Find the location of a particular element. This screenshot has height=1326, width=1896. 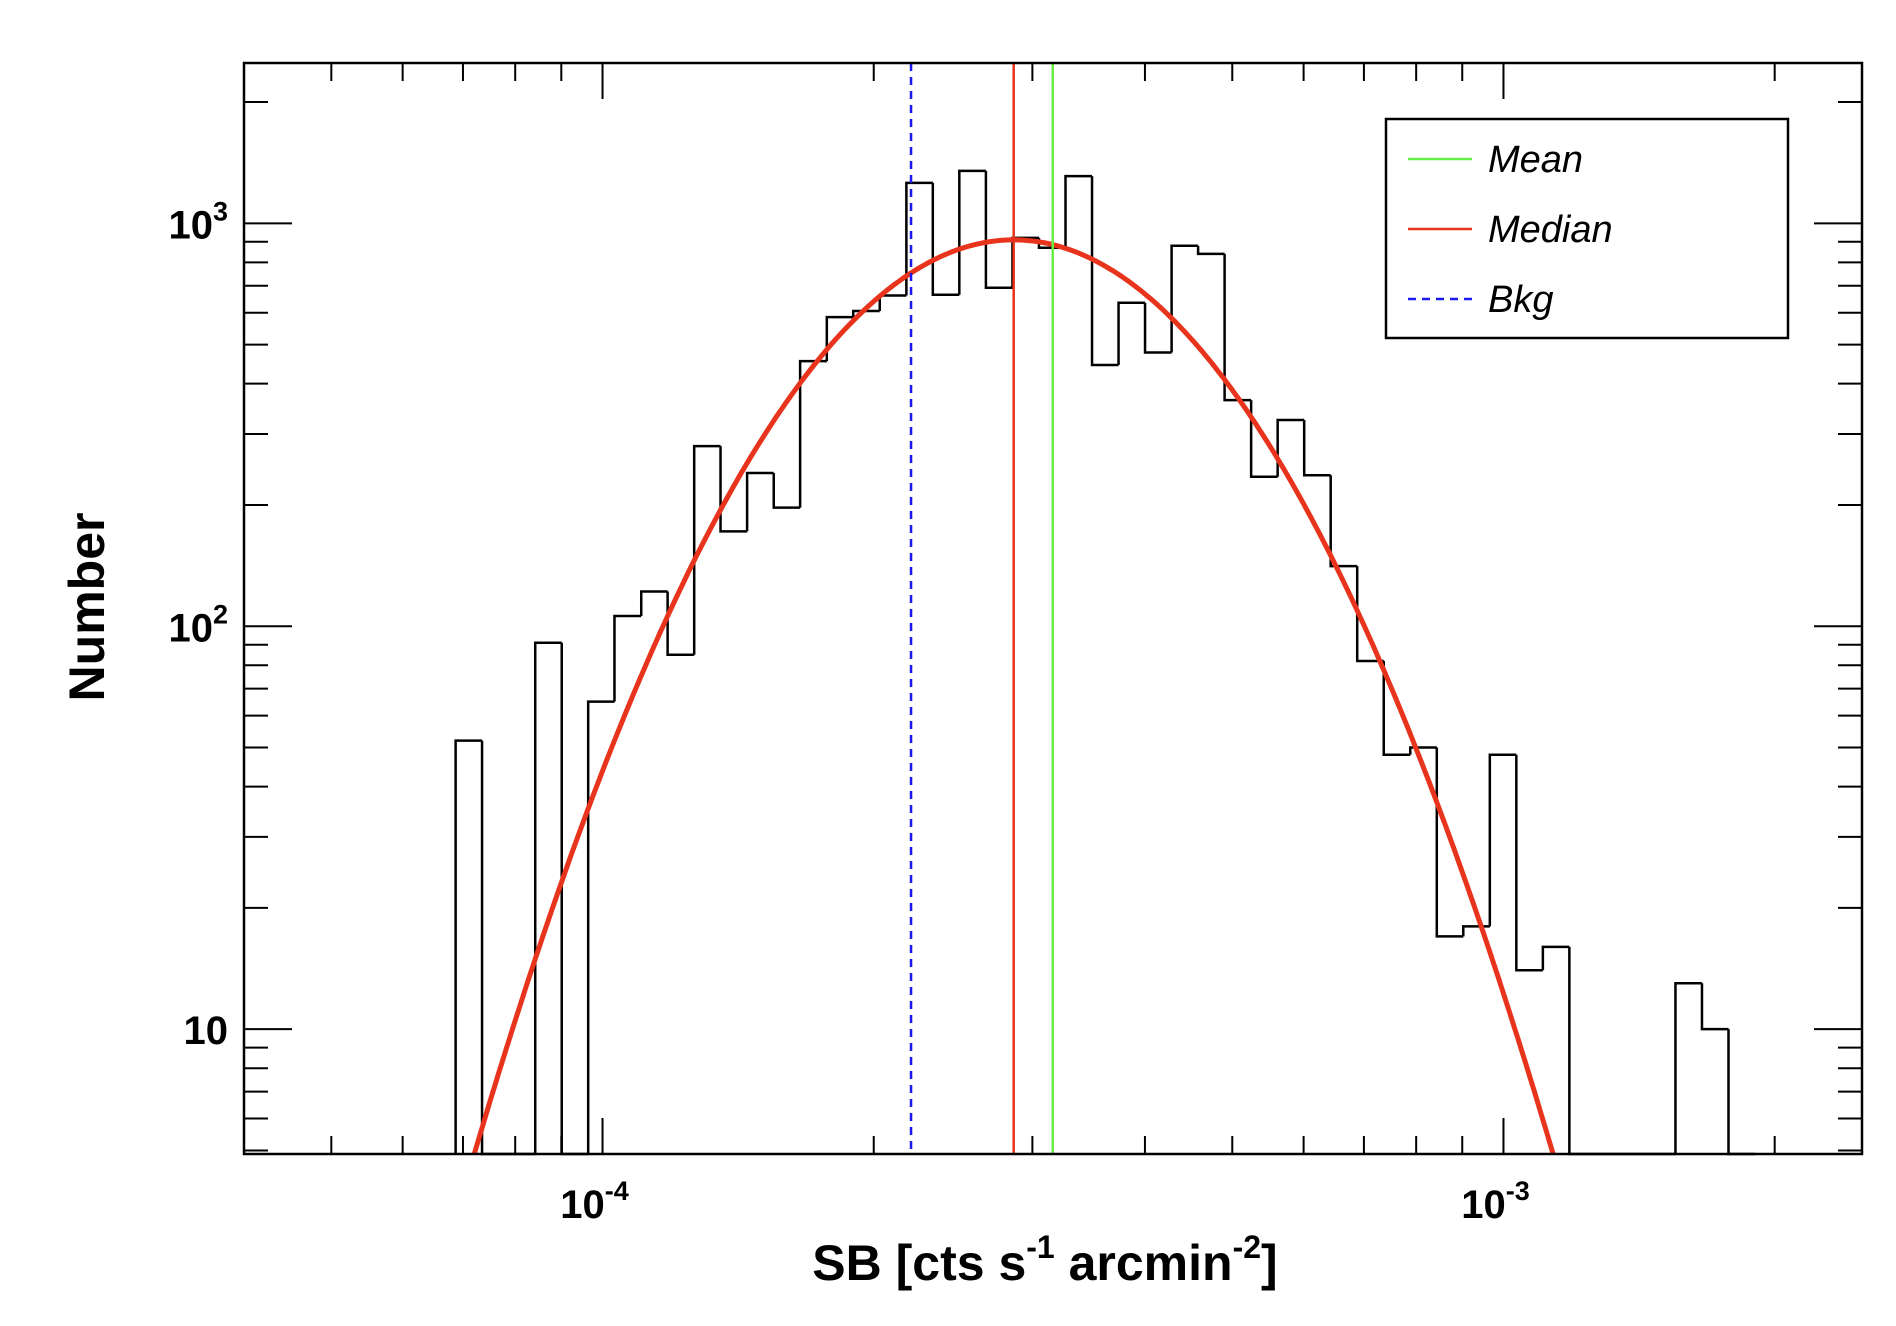

x-tick-label: 10⁻³ is located at coordinates (1495, 1201).